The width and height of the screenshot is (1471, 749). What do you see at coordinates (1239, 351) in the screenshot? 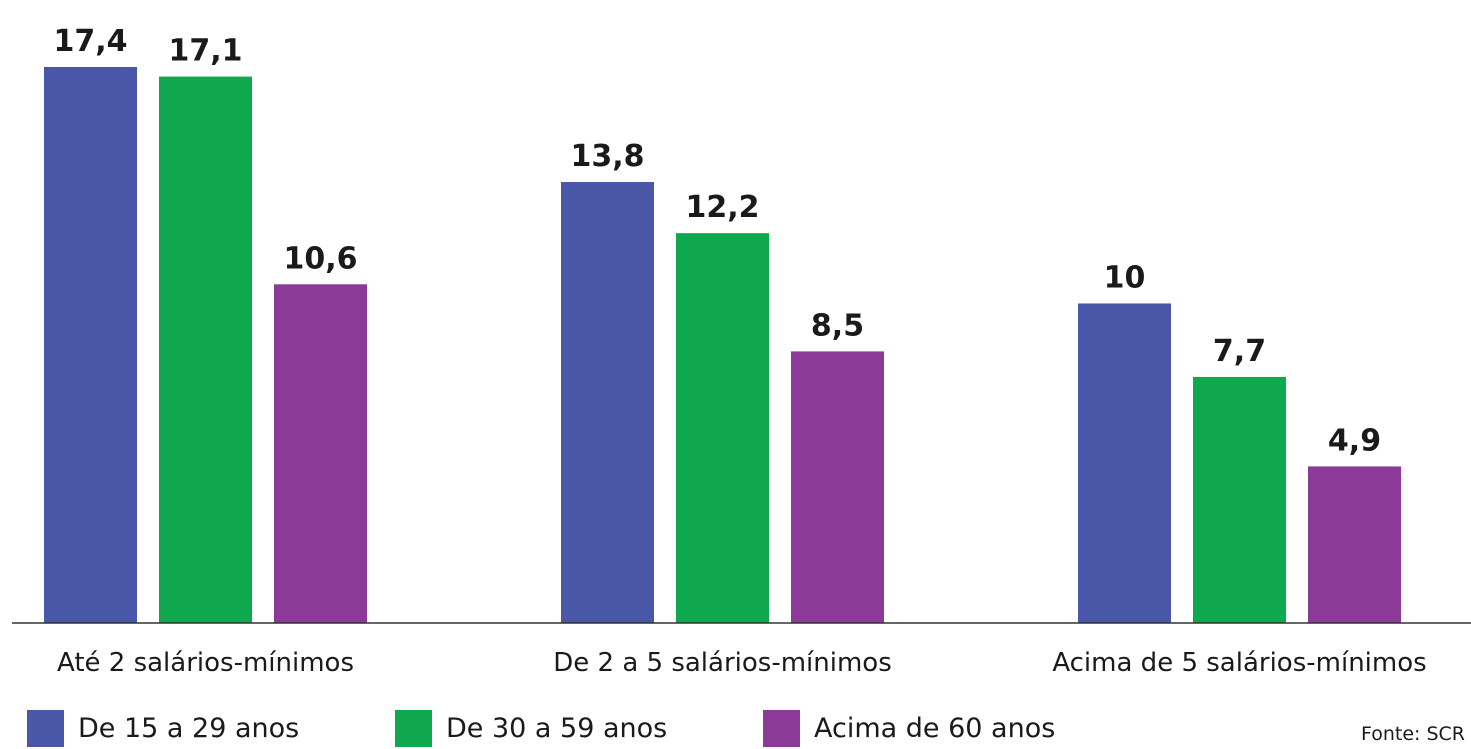
I see `value-label-series-2-category-3: 7,7` at bounding box center [1239, 351].